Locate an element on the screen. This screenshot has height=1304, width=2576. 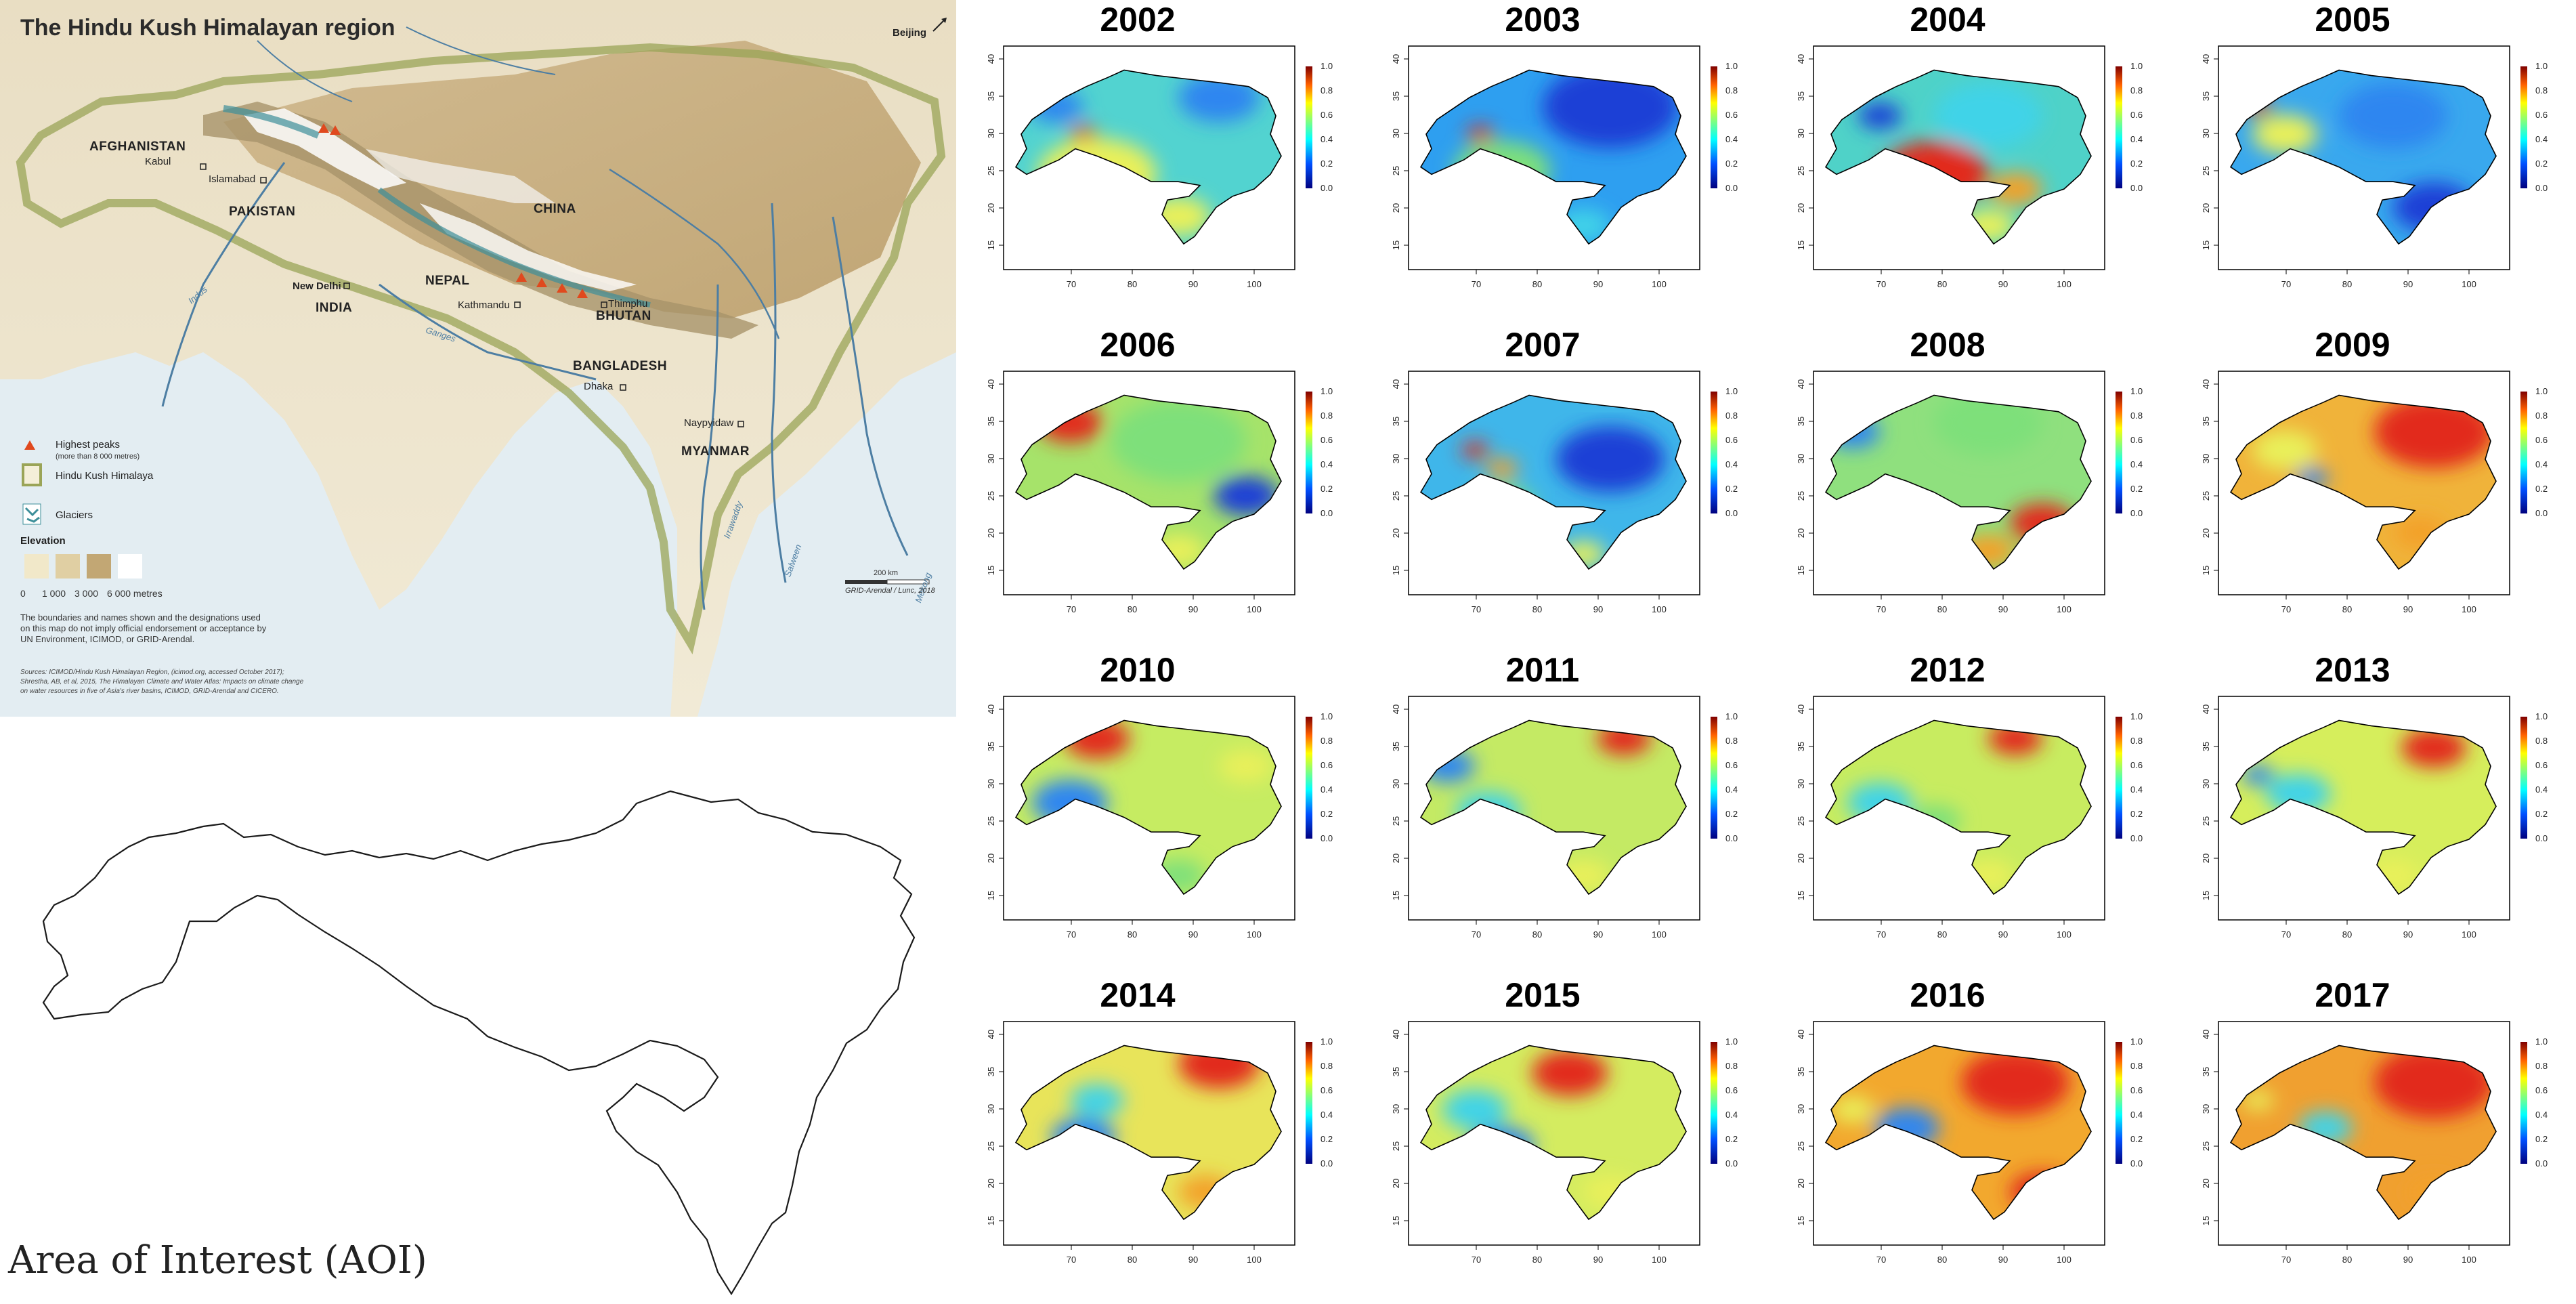
map-title: The Hindu Kush Himalayan region is located at coordinates (207, 28).